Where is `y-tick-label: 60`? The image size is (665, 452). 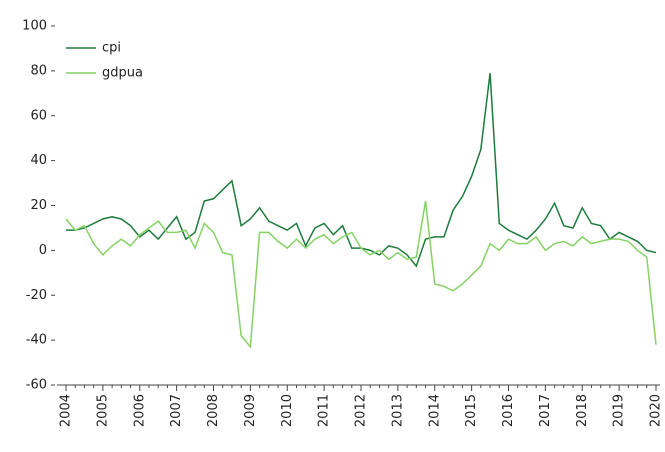
y-tick-label: 60 is located at coordinates (38, 115).